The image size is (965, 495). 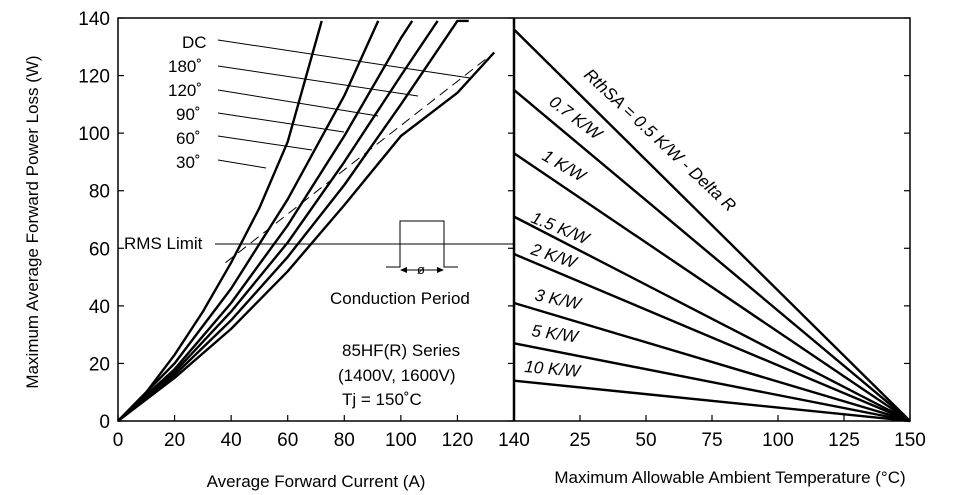 What do you see at coordinates (94, 77) in the screenshot?
I see `y-tick-label-6: 120` at bounding box center [94, 77].